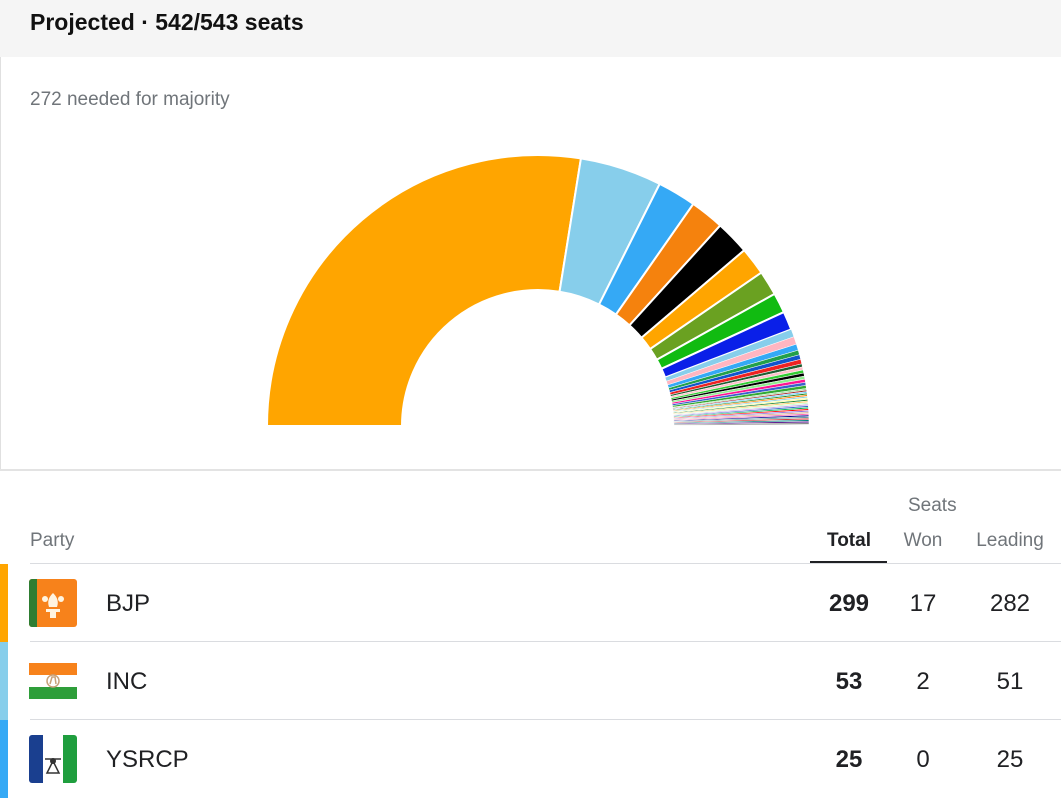 This screenshot has height=798, width=1061. I want to click on total-seats: 53, so click(849, 681).